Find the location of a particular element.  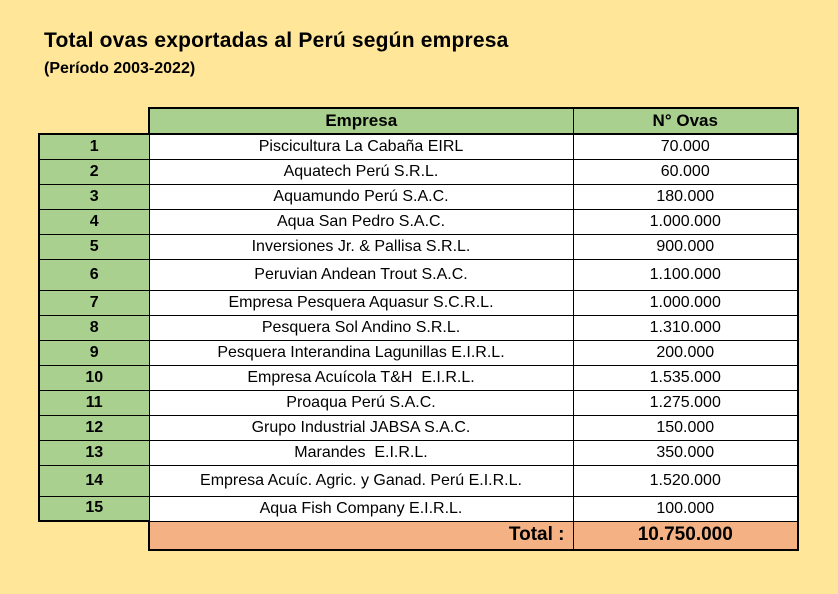

ovas-cell: 1.535.000 is located at coordinates (685, 377).